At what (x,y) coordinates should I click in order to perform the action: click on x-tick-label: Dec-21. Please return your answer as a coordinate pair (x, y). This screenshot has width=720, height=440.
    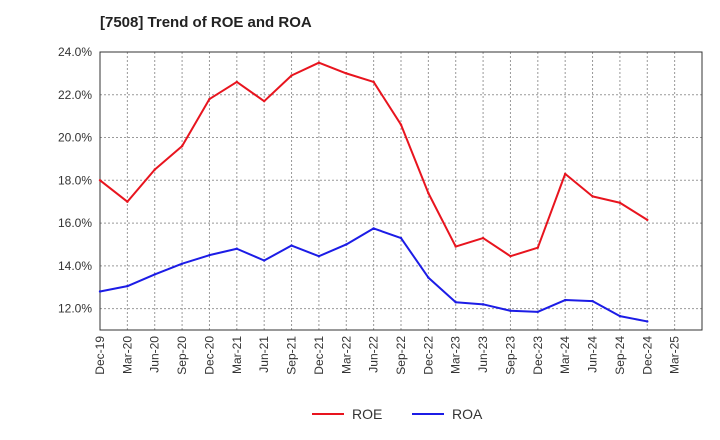
    Looking at the image, I should click on (319, 355).